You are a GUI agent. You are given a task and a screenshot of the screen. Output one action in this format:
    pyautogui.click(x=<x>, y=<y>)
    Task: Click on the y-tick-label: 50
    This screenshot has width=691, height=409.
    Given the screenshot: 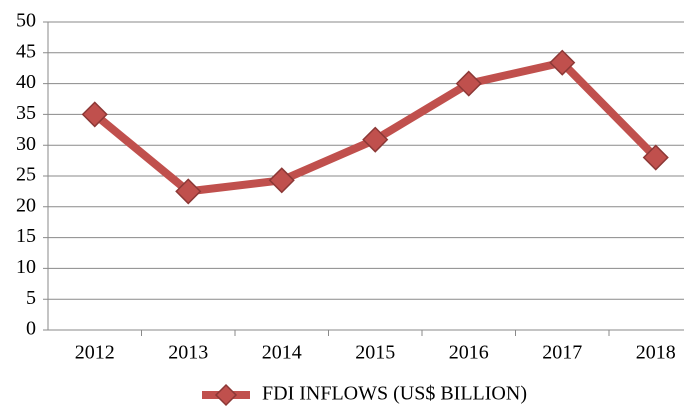 What is the action you would take?
    pyautogui.click(x=26, y=21)
    